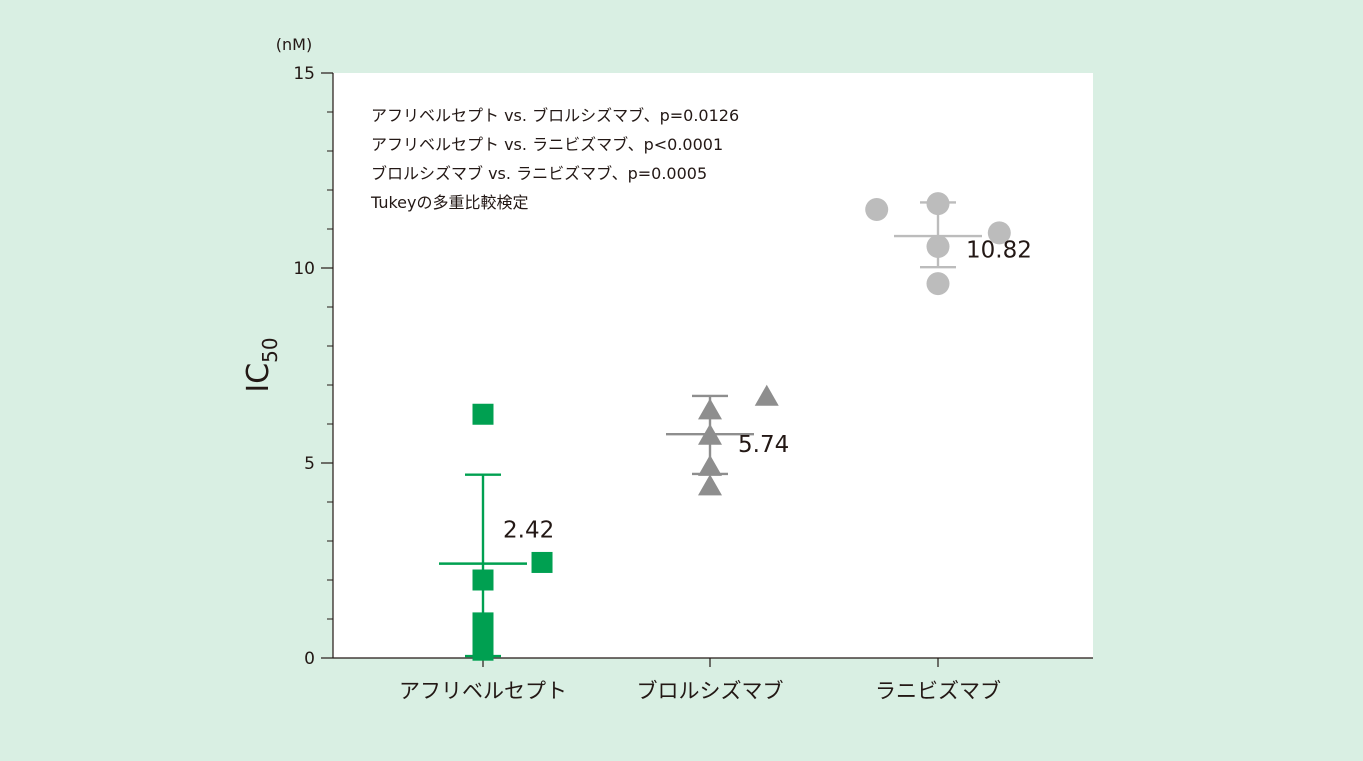 The width and height of the screenshot is (1363, 761). I want to click on x-tick-label: ラニビズマブ, so click(938, 691).